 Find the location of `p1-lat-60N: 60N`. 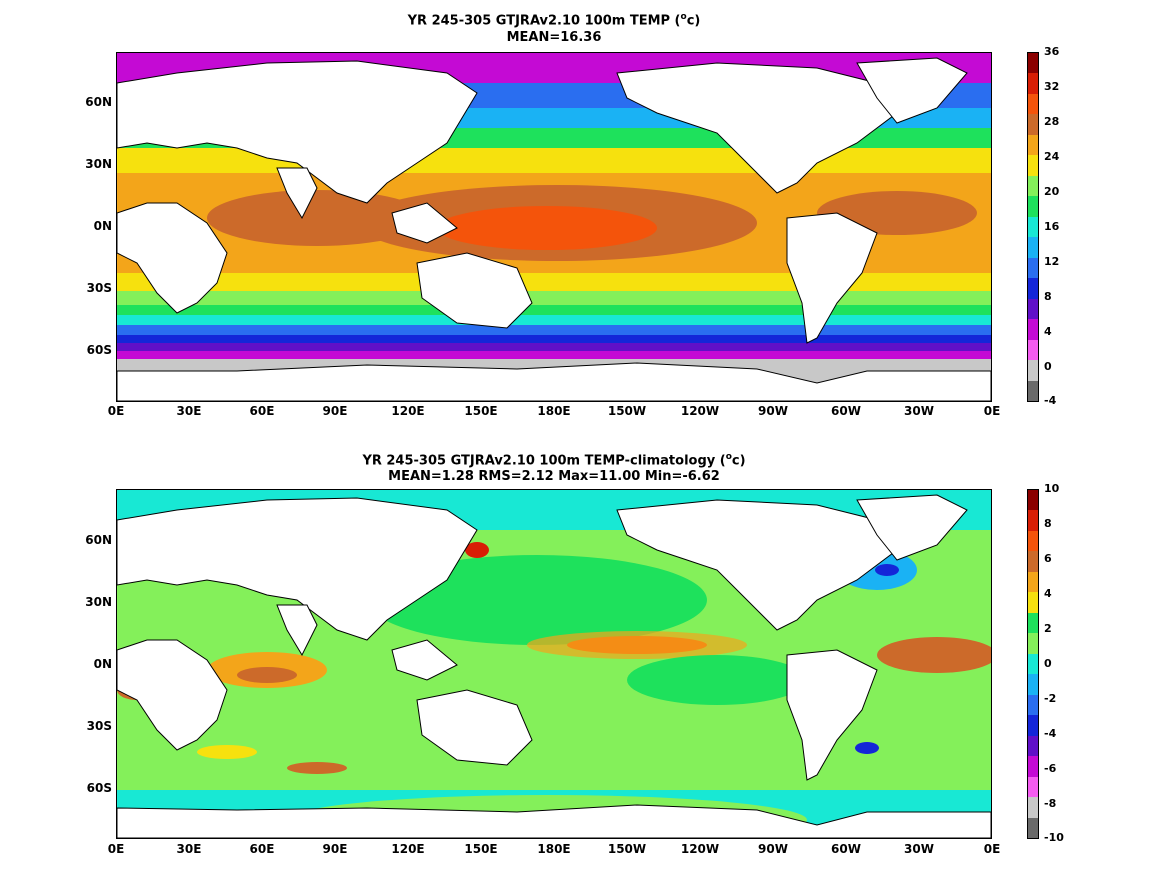

p1-lat-60N: 60N is located at coordinates (98, 102).